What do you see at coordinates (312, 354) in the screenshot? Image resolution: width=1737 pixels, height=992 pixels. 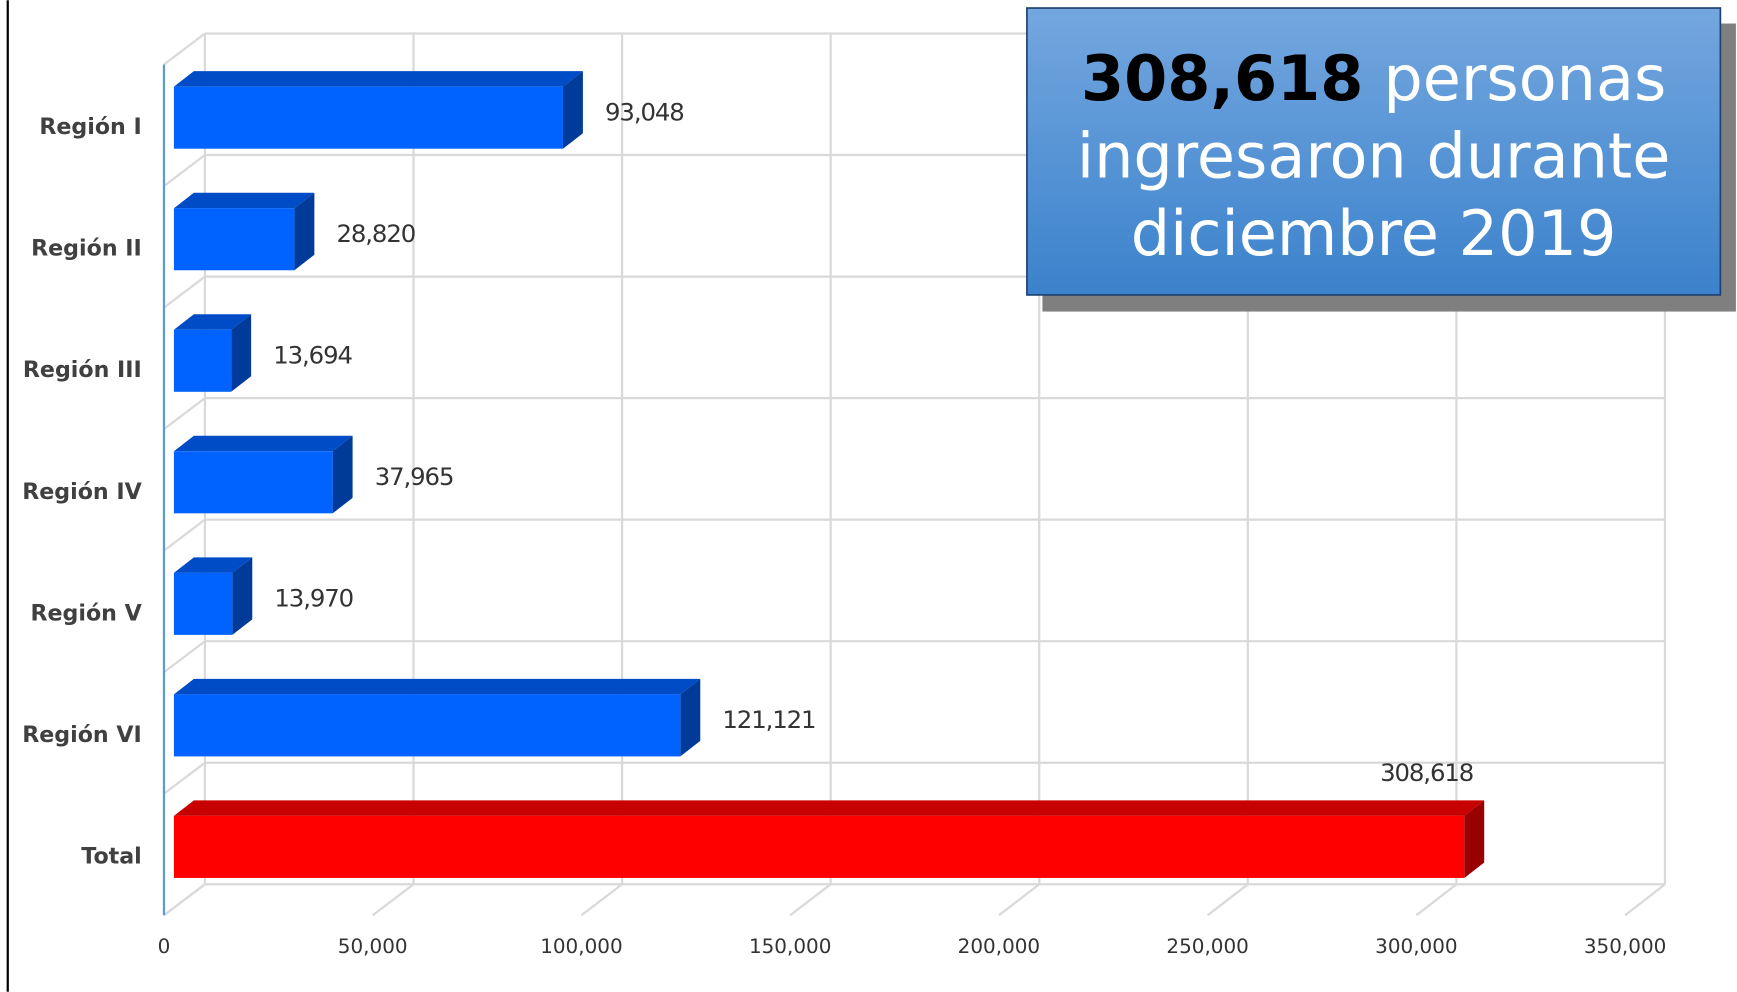 I see `value-label: 13,694` at bounding box center [312, 354].